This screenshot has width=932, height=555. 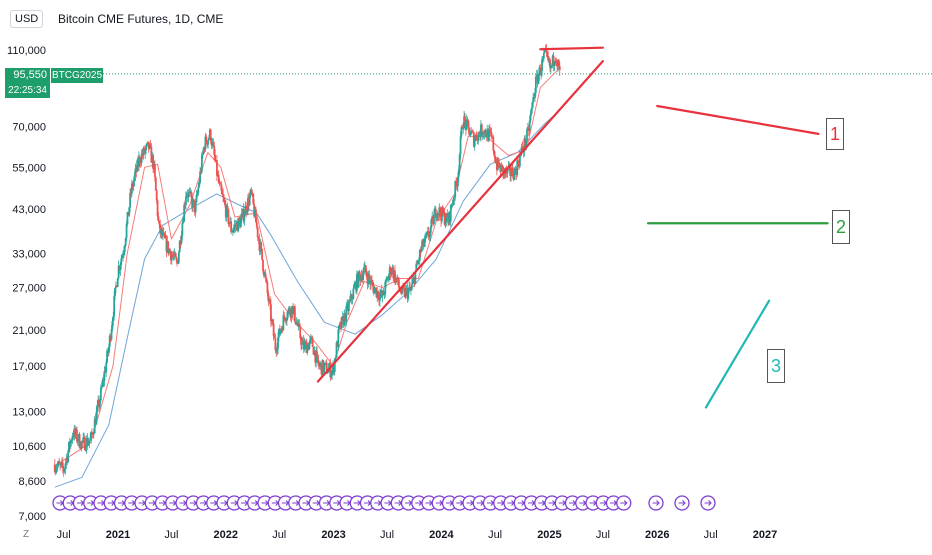 I want to click on y-tick-label: 110,000, so click(x=26, y=51).